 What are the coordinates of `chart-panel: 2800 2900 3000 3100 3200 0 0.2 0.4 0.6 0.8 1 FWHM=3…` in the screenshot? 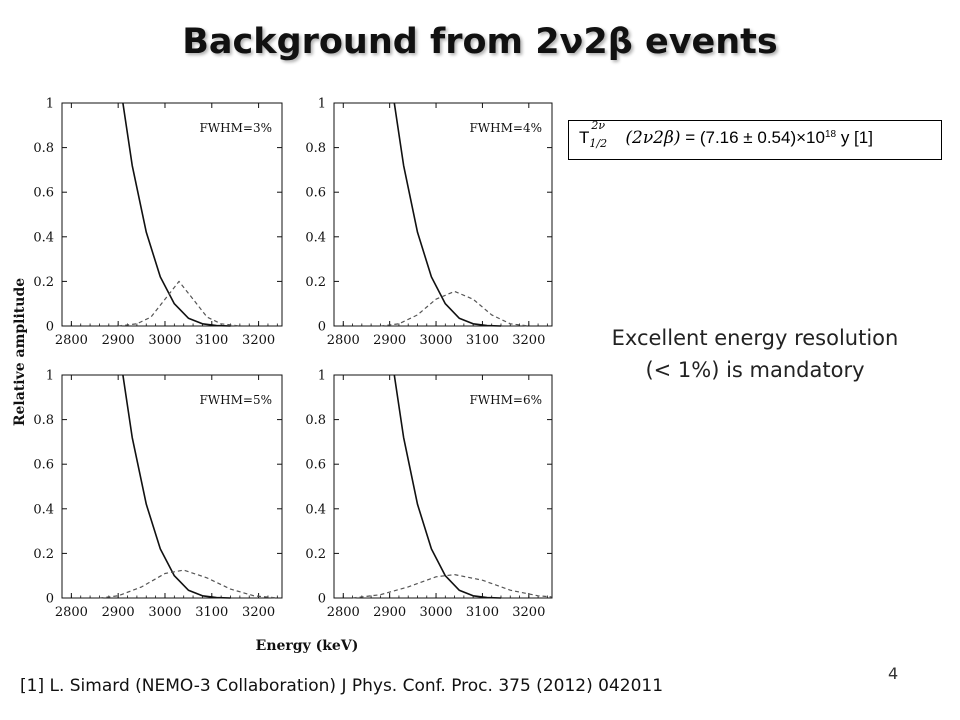 It's located at (158, 222).